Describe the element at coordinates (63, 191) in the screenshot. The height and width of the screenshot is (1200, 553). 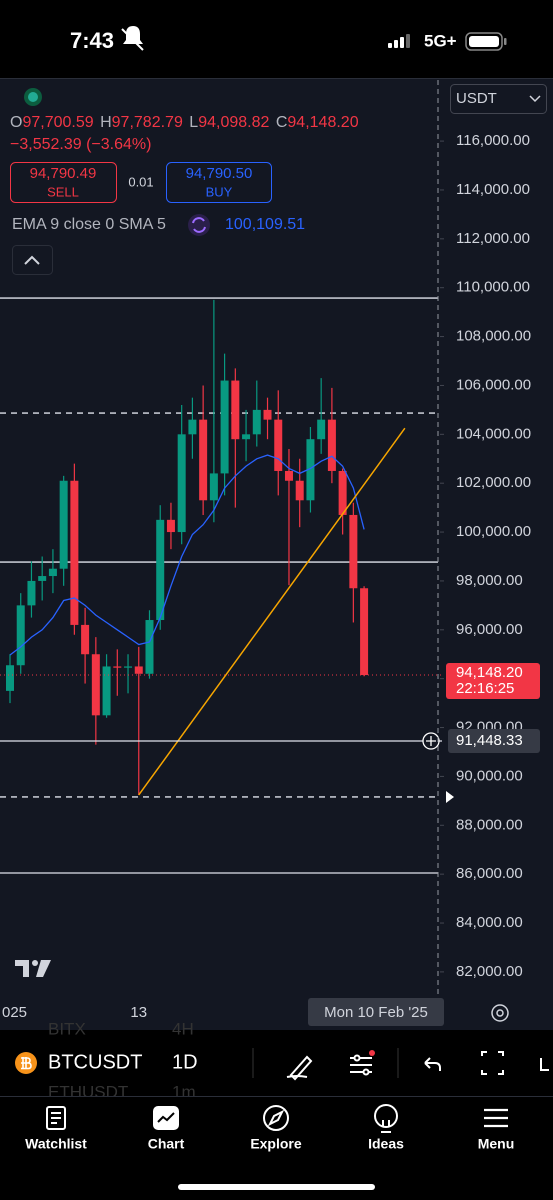
I see `sell-label: SELL` at that location.